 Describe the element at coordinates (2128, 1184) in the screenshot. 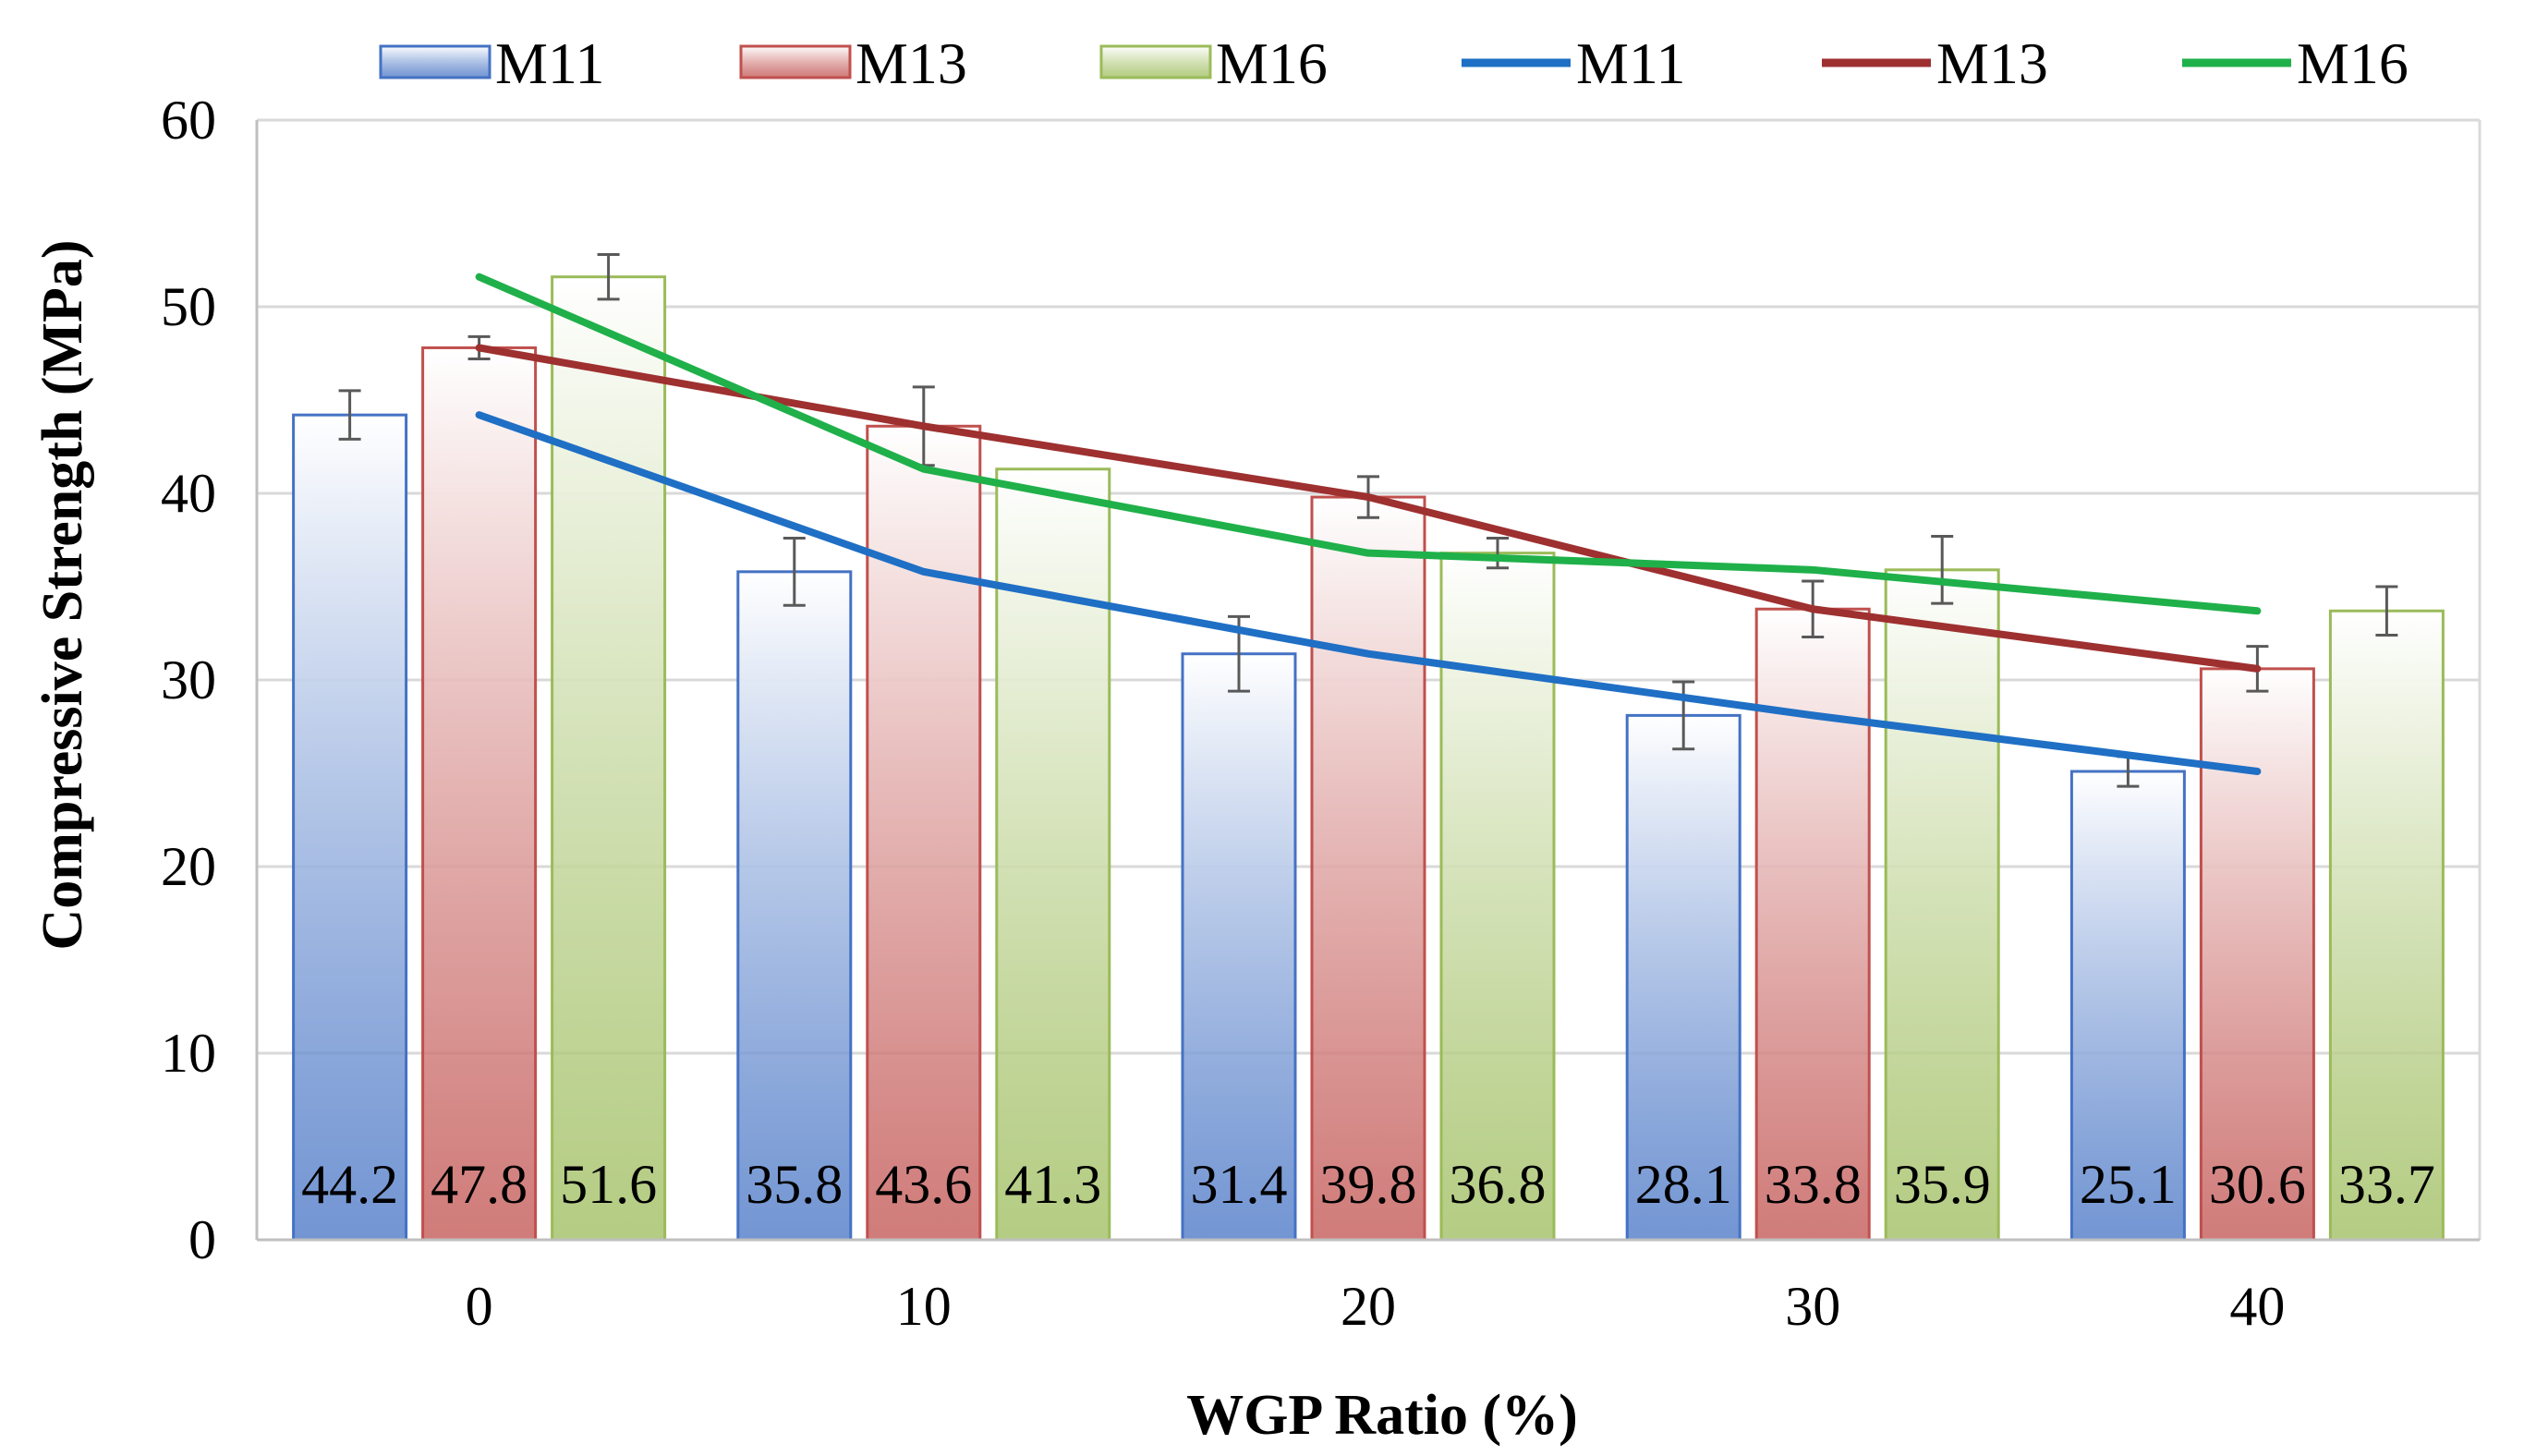

I see `data-label: 25.1` at that location.